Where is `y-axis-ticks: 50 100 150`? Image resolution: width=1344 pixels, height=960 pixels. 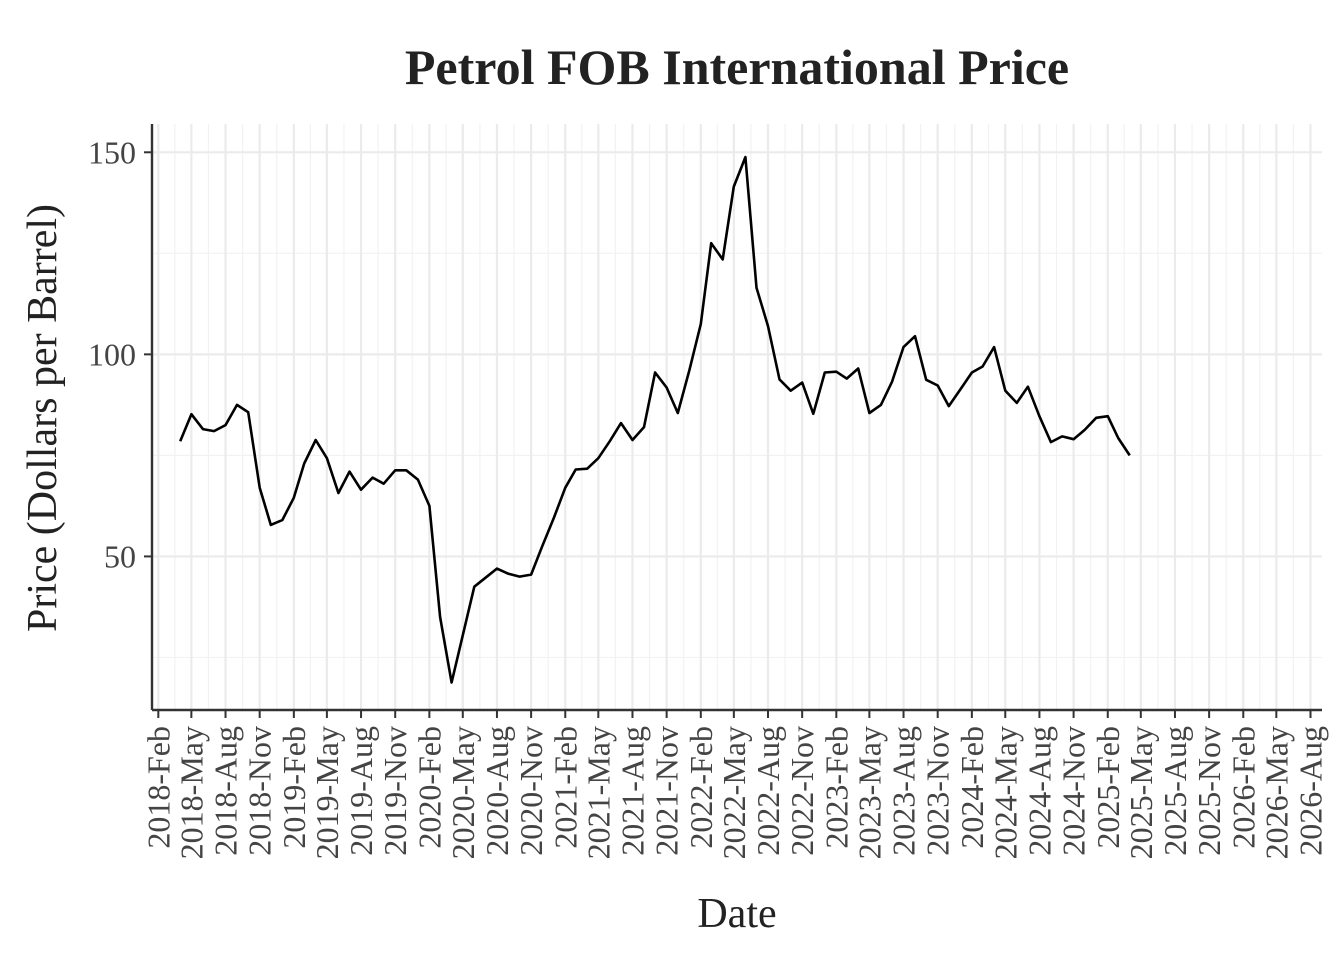 y-axis-ticks: 50 100 150 is located at coordinates (120, 354).